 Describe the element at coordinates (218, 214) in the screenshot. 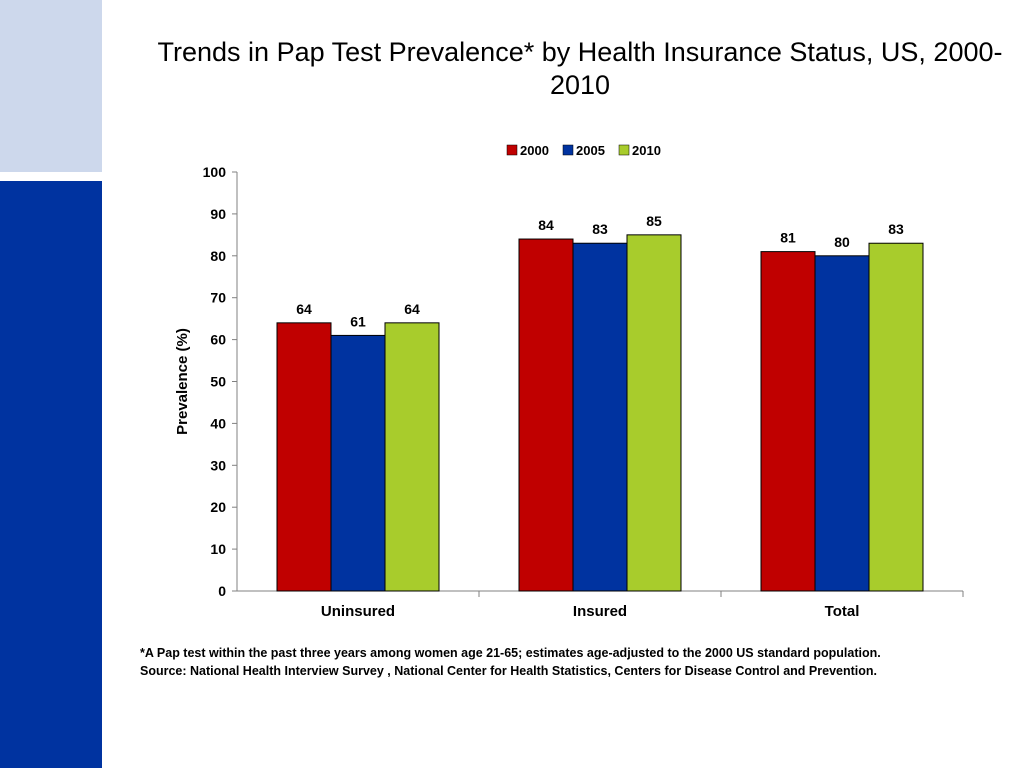

I see `y-tick-label: 90` at that location.